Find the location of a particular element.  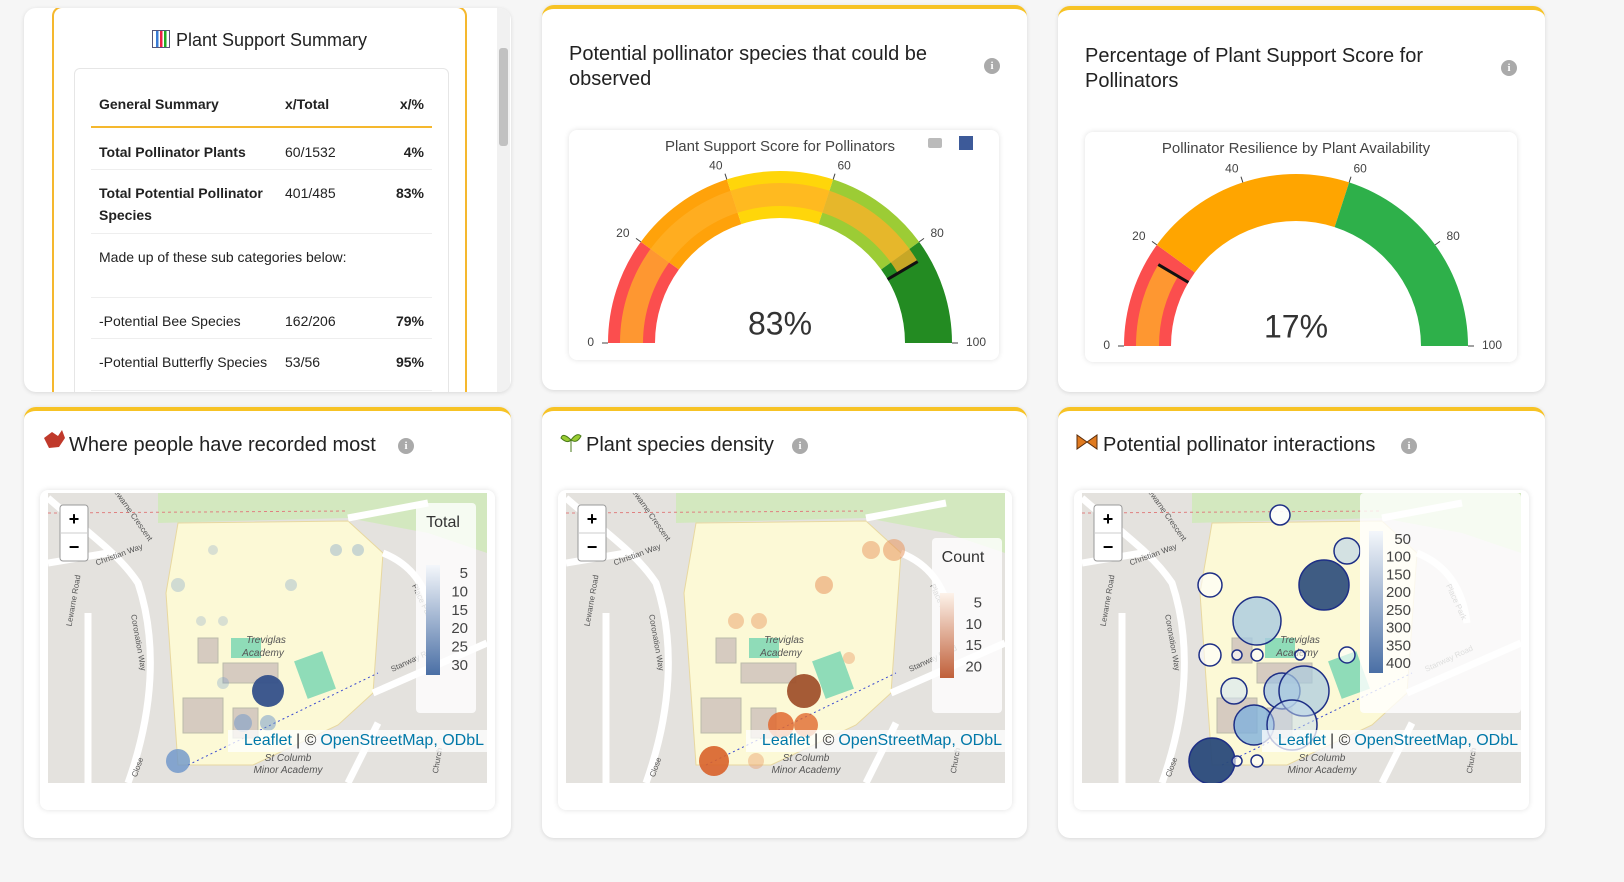

column-header: x/% is located at coordinates (401, 104).